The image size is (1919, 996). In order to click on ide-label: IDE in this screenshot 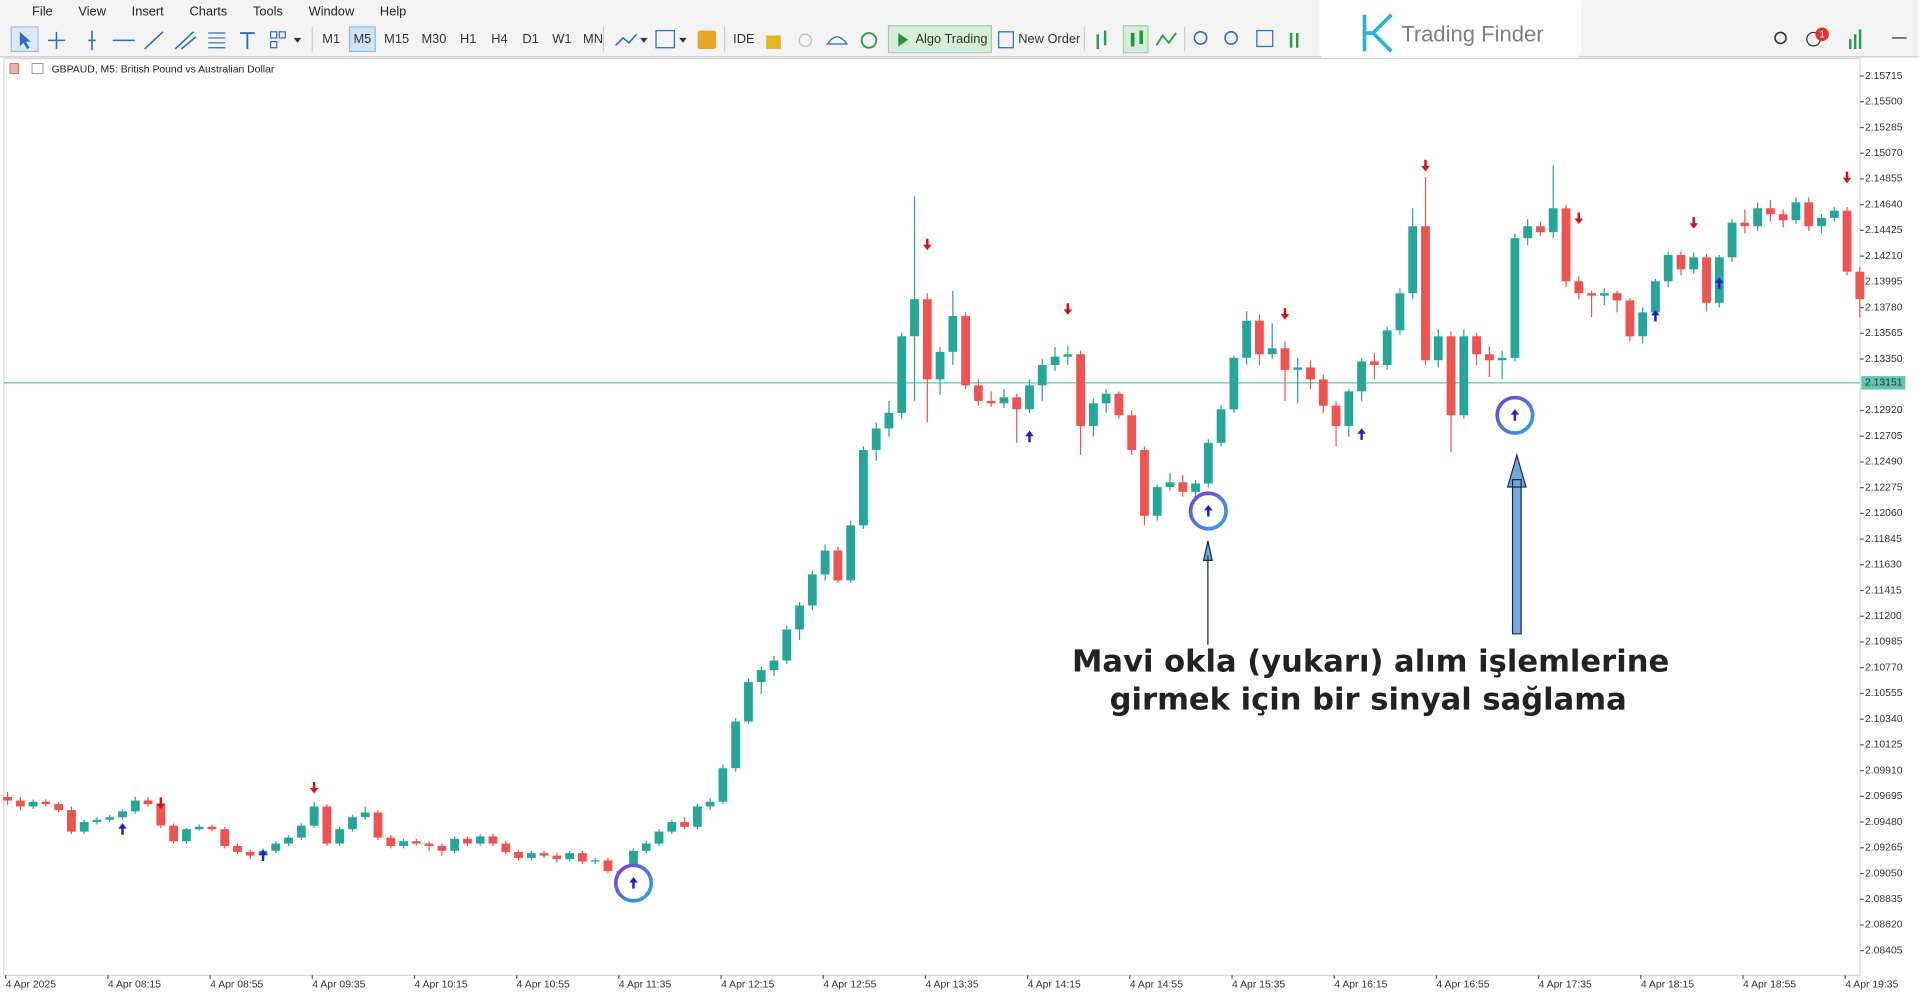, I will do `click(743, 38)`.